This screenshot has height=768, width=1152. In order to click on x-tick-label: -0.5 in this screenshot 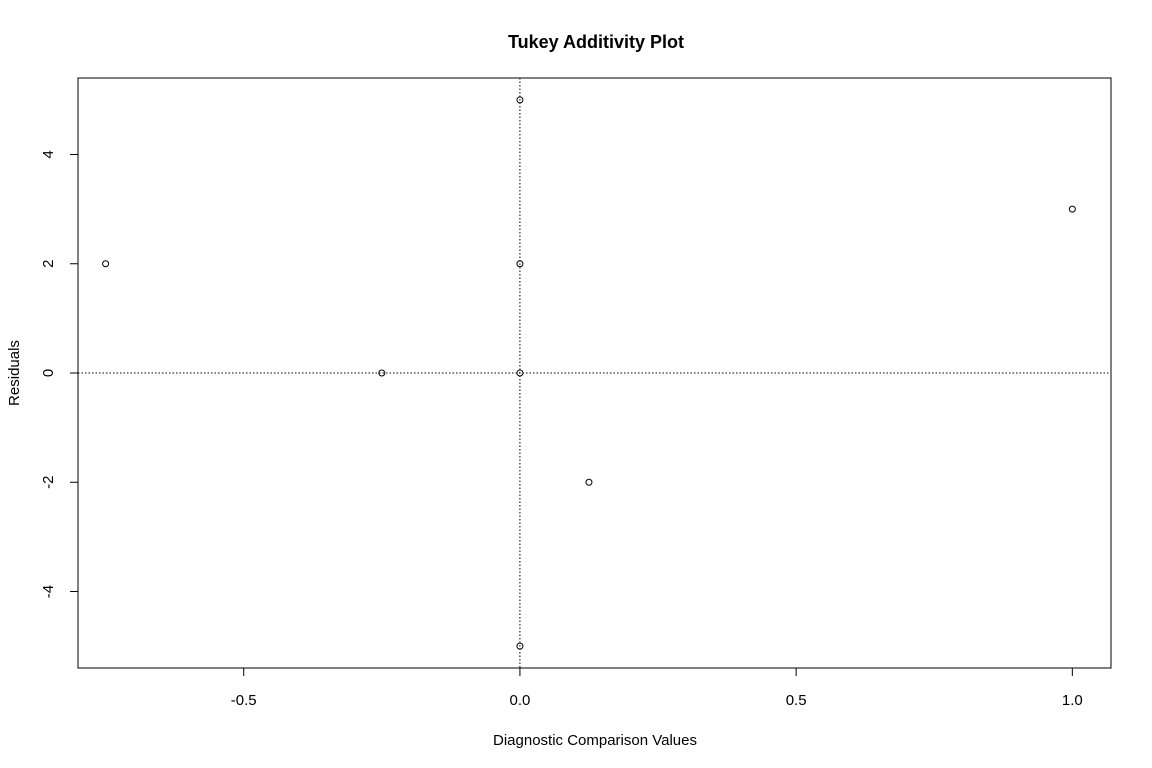, I will do `click(244, 700)`.